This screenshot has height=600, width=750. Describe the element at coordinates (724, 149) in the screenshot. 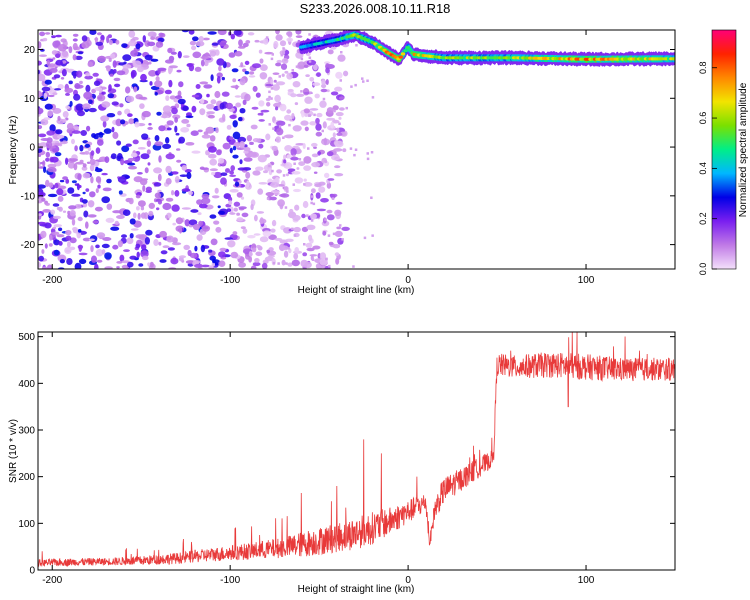

I see `colorbar-frame` at that location.